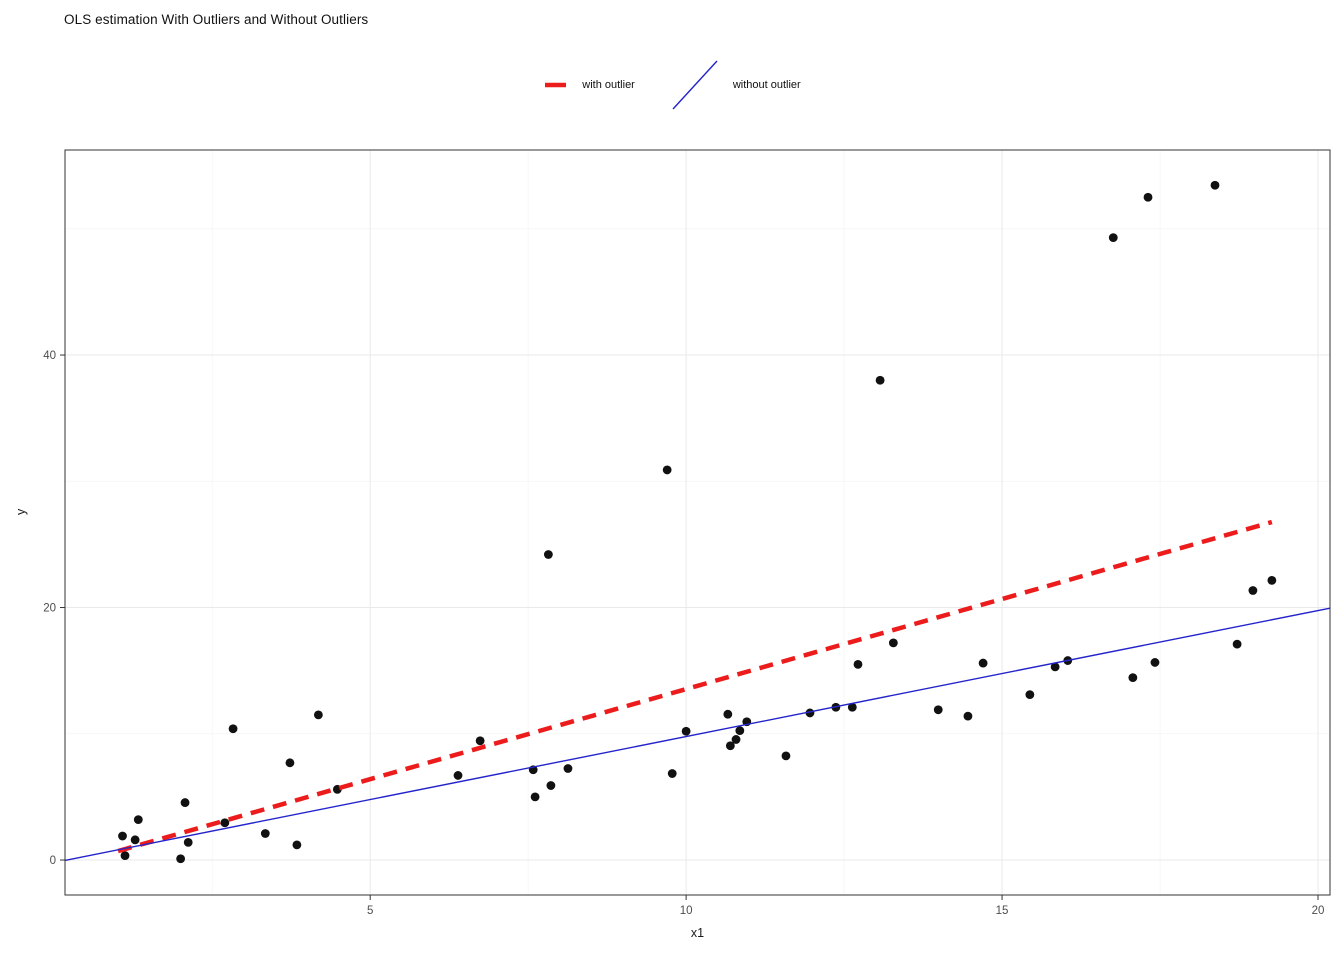  Describe the element at coordinates (695, 85) in the screenshot. I see `legend-key-without-outlier-icon` at that location.